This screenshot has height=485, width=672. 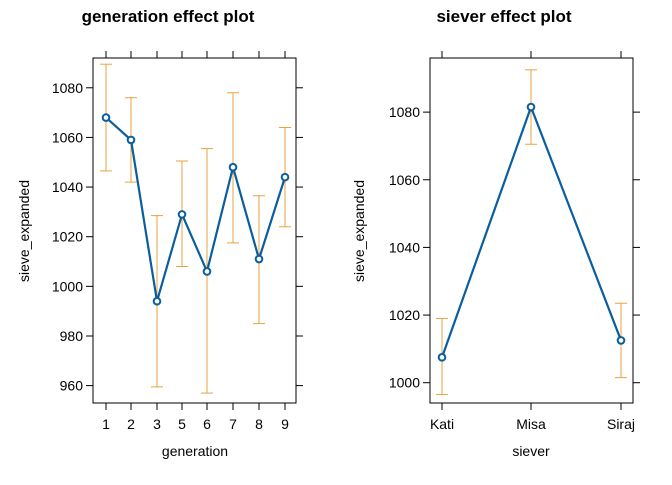 I want to click on series-line, so click(x=196, y=209).